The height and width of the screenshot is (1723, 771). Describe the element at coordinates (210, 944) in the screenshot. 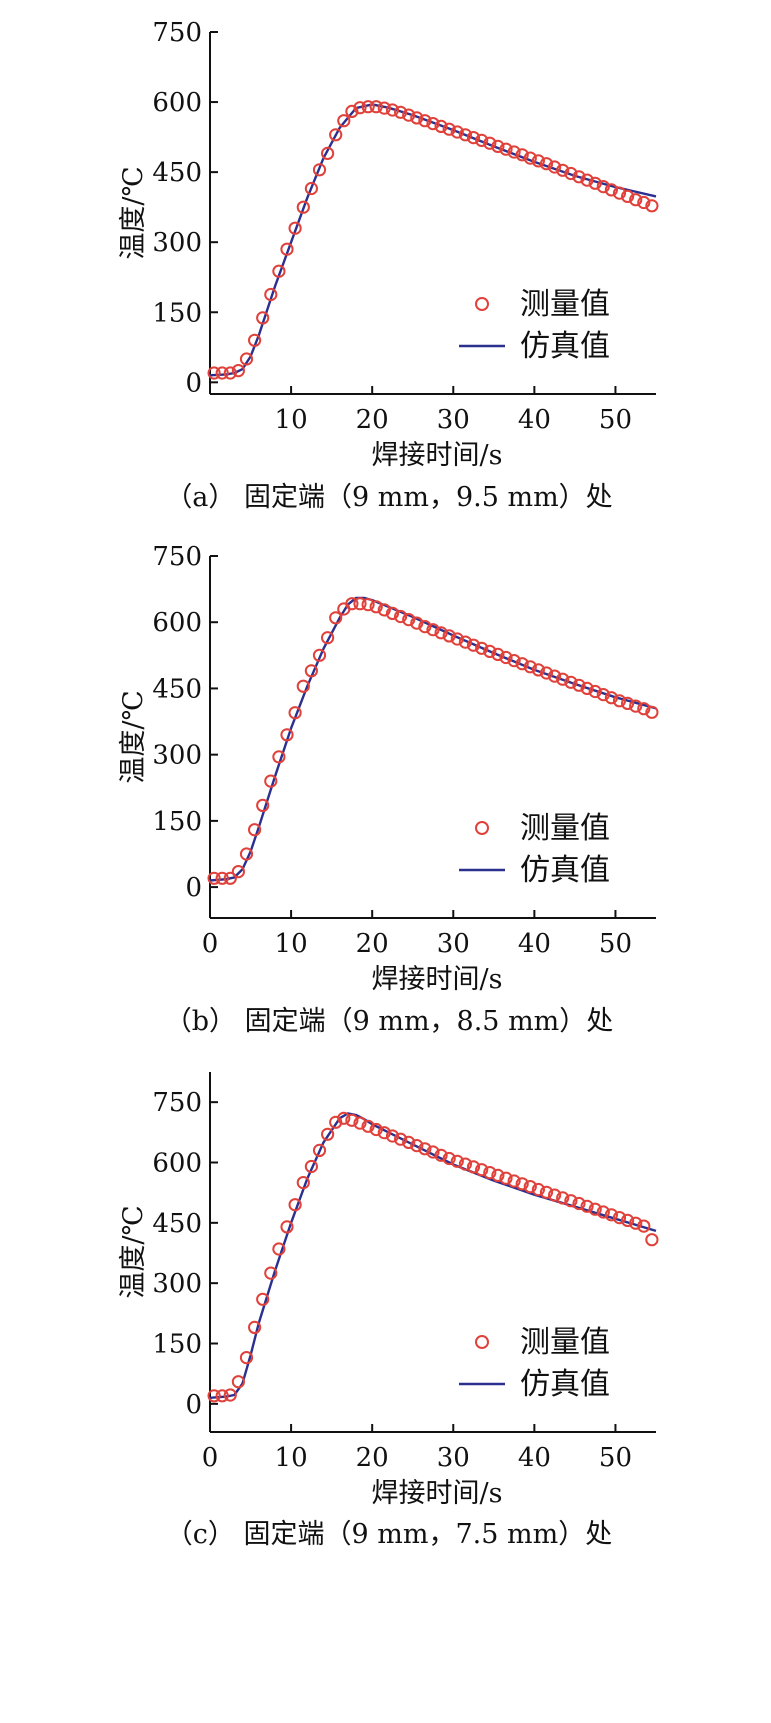

I see `x-tick-label: 0` at that location.